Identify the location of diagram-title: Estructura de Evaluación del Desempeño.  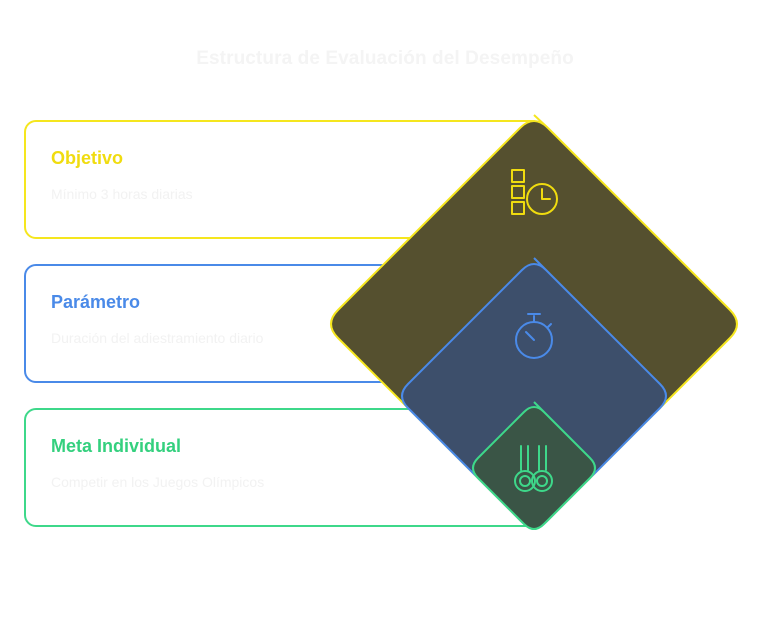
(385, 58).